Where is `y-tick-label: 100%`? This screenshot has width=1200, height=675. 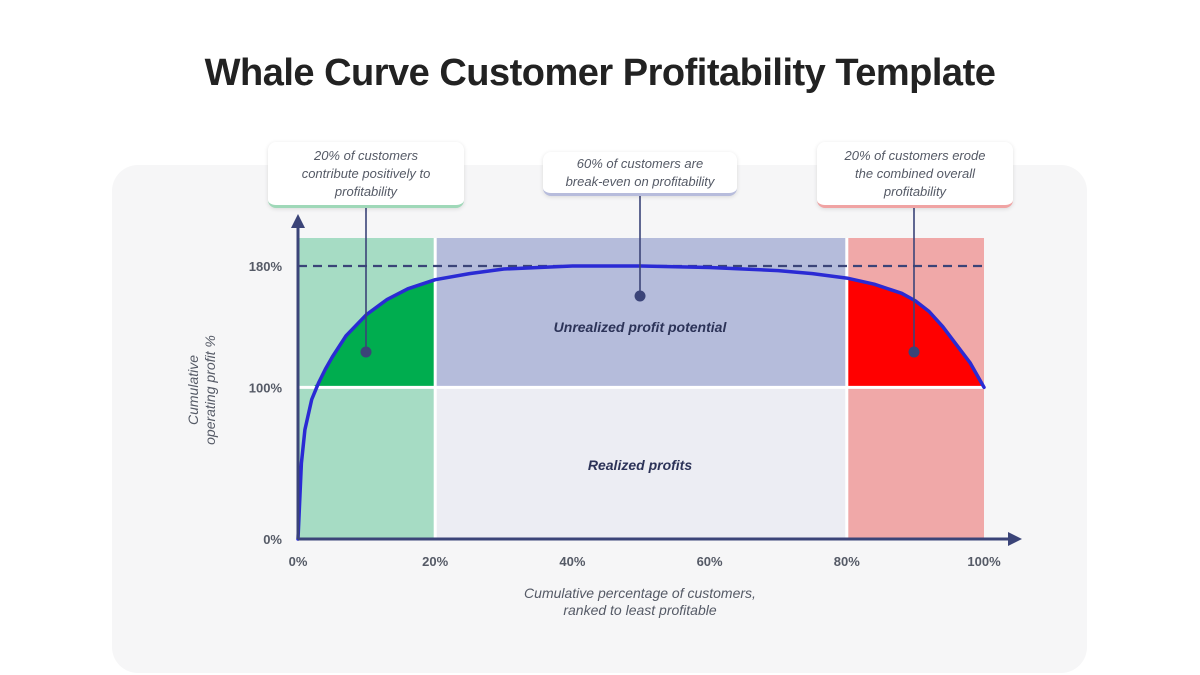 y-tick-label: 100% is located at coordinates (266, 387).